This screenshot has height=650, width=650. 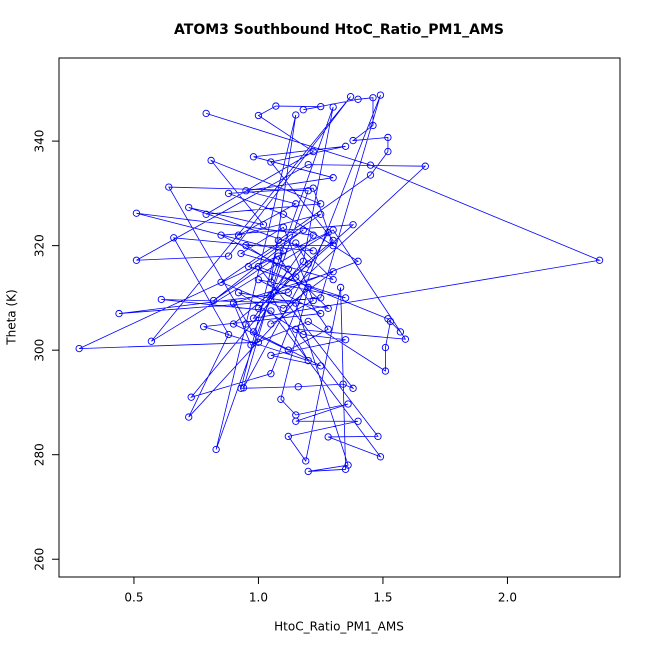 I want to click on y-tick-label: 300, so click(x=40, y=350).